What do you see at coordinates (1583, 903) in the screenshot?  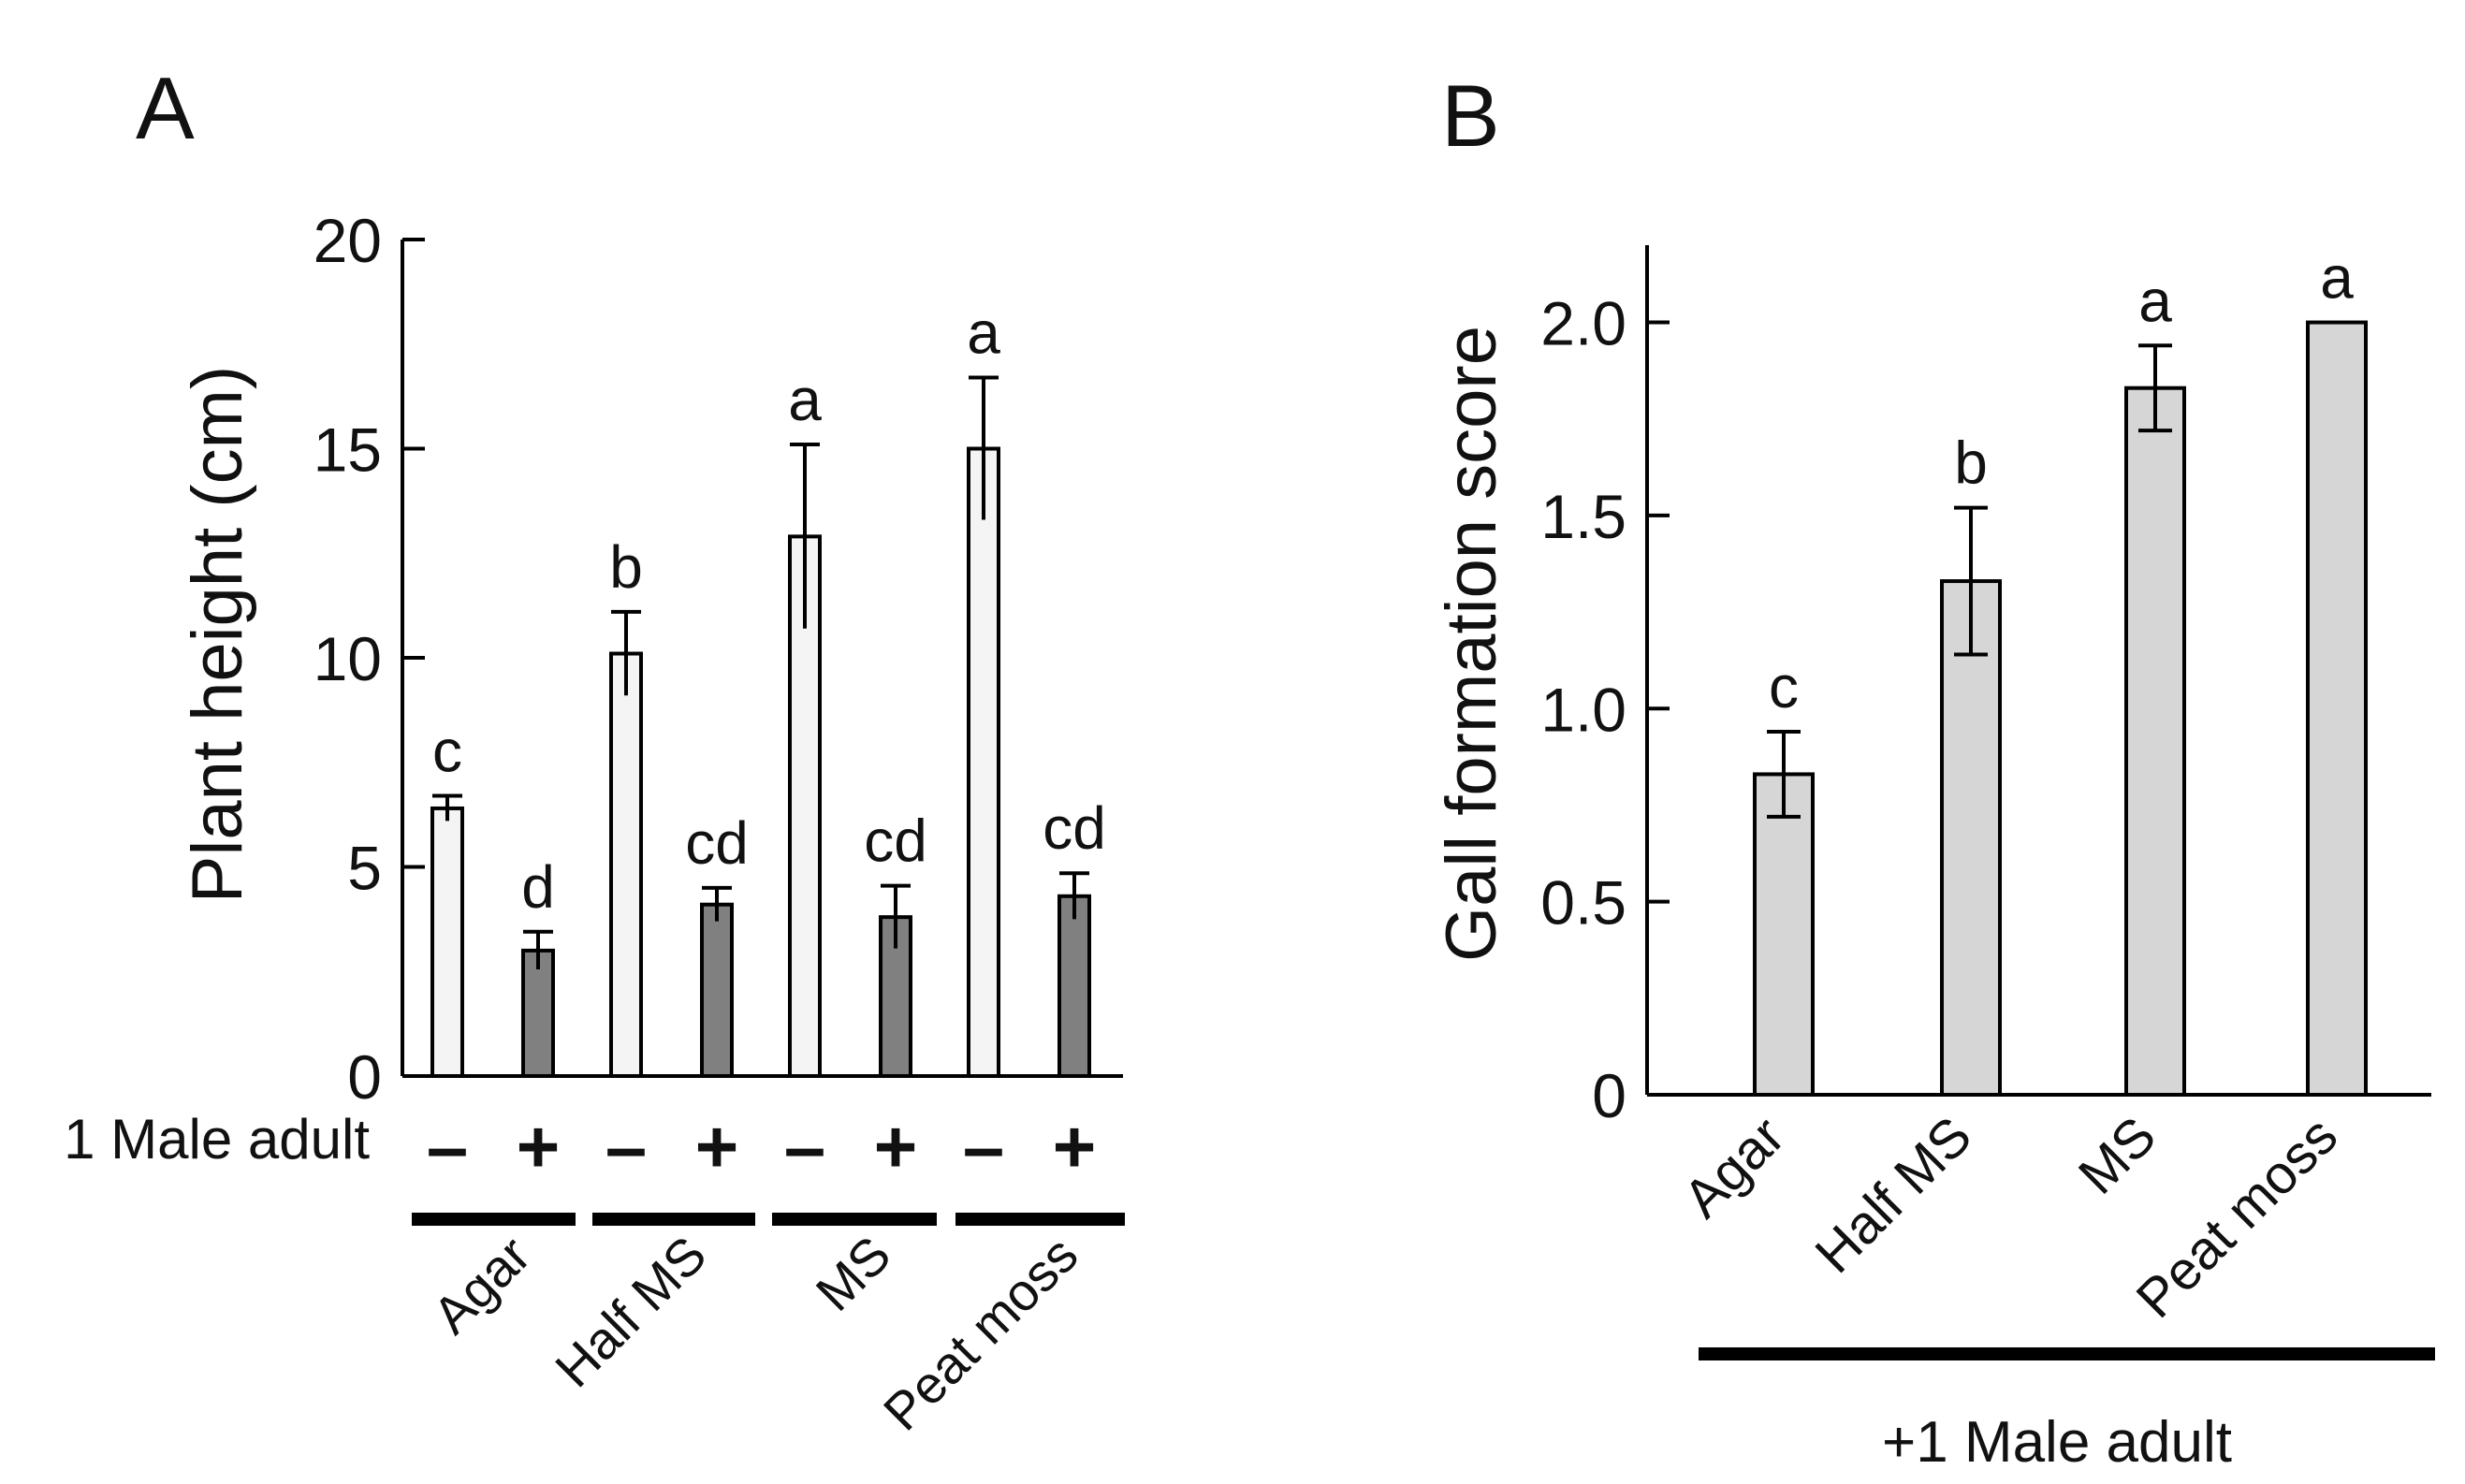 I see `panel-b-y-tick-label: 0.5` at bounding box center [1583, 903].